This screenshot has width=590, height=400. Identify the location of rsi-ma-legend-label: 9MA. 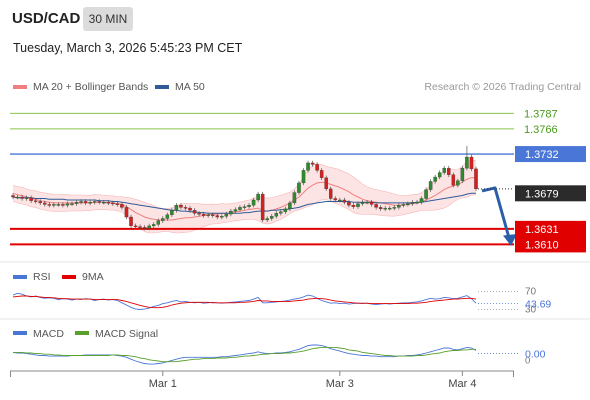
(93, 277).